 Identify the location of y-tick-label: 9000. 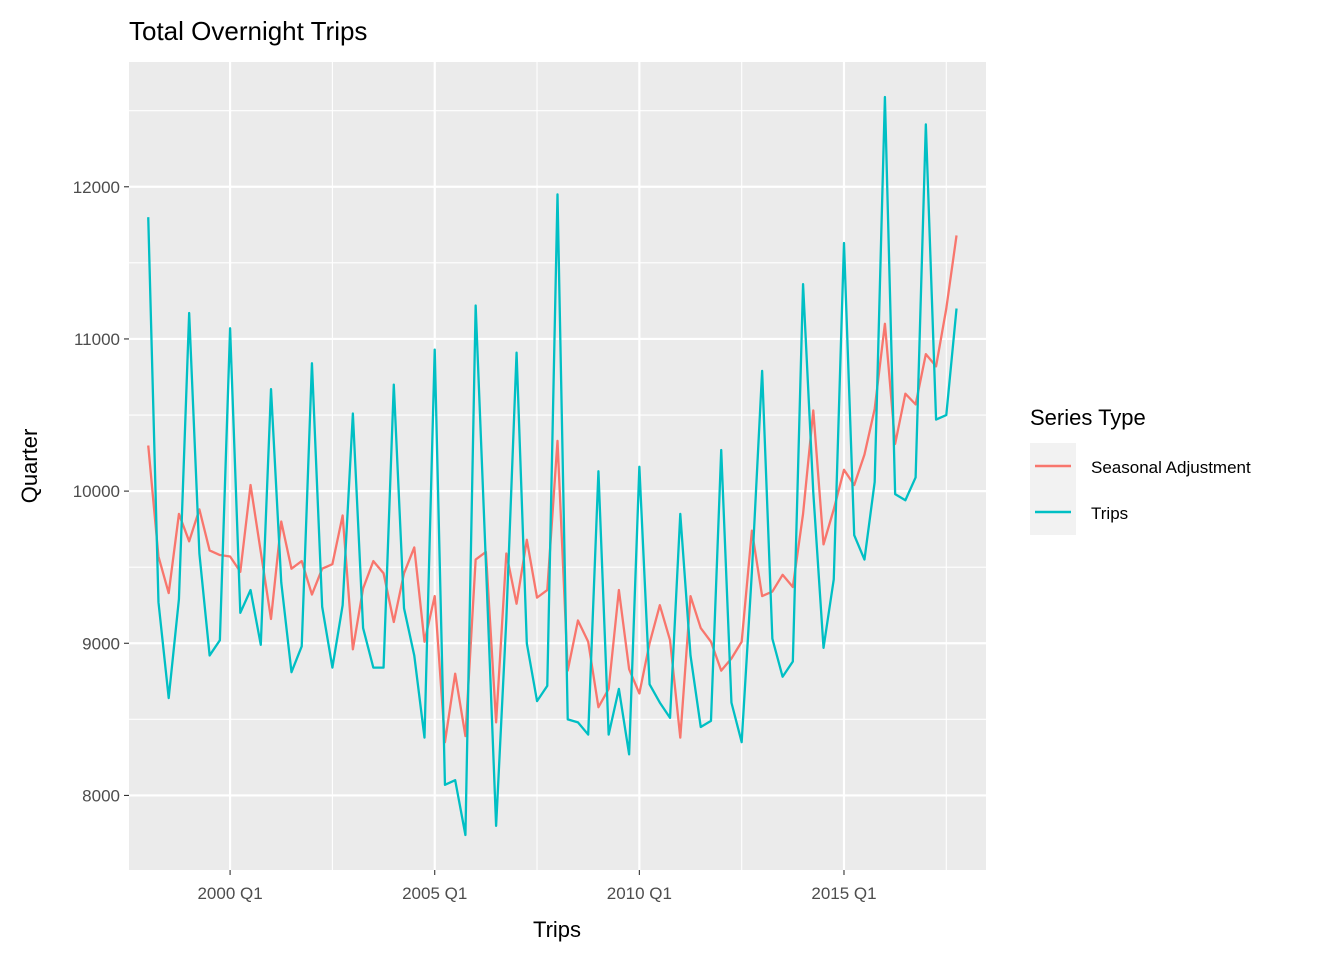
(101, 643).